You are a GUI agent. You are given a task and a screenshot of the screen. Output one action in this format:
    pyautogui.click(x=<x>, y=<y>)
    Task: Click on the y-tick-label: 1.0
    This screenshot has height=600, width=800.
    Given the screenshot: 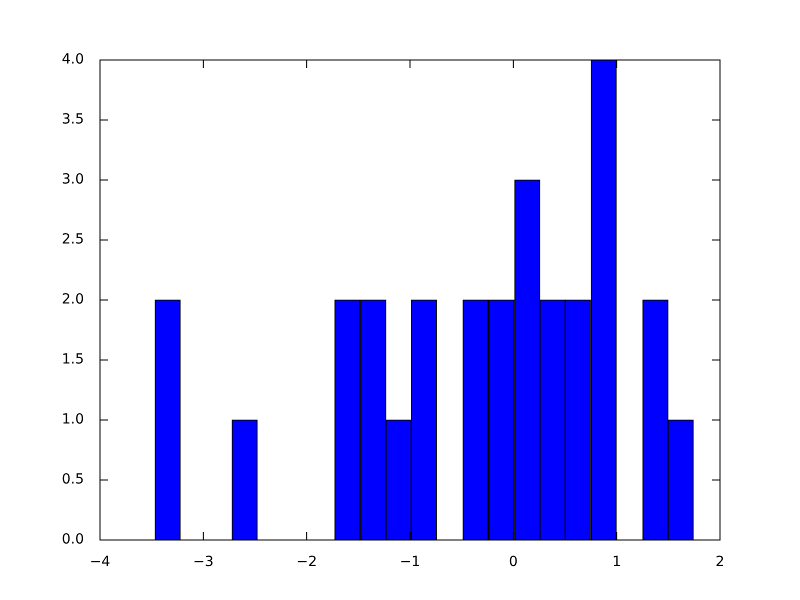 What is the action you would take?
    pyautogui.click(x=73, y=420)
    